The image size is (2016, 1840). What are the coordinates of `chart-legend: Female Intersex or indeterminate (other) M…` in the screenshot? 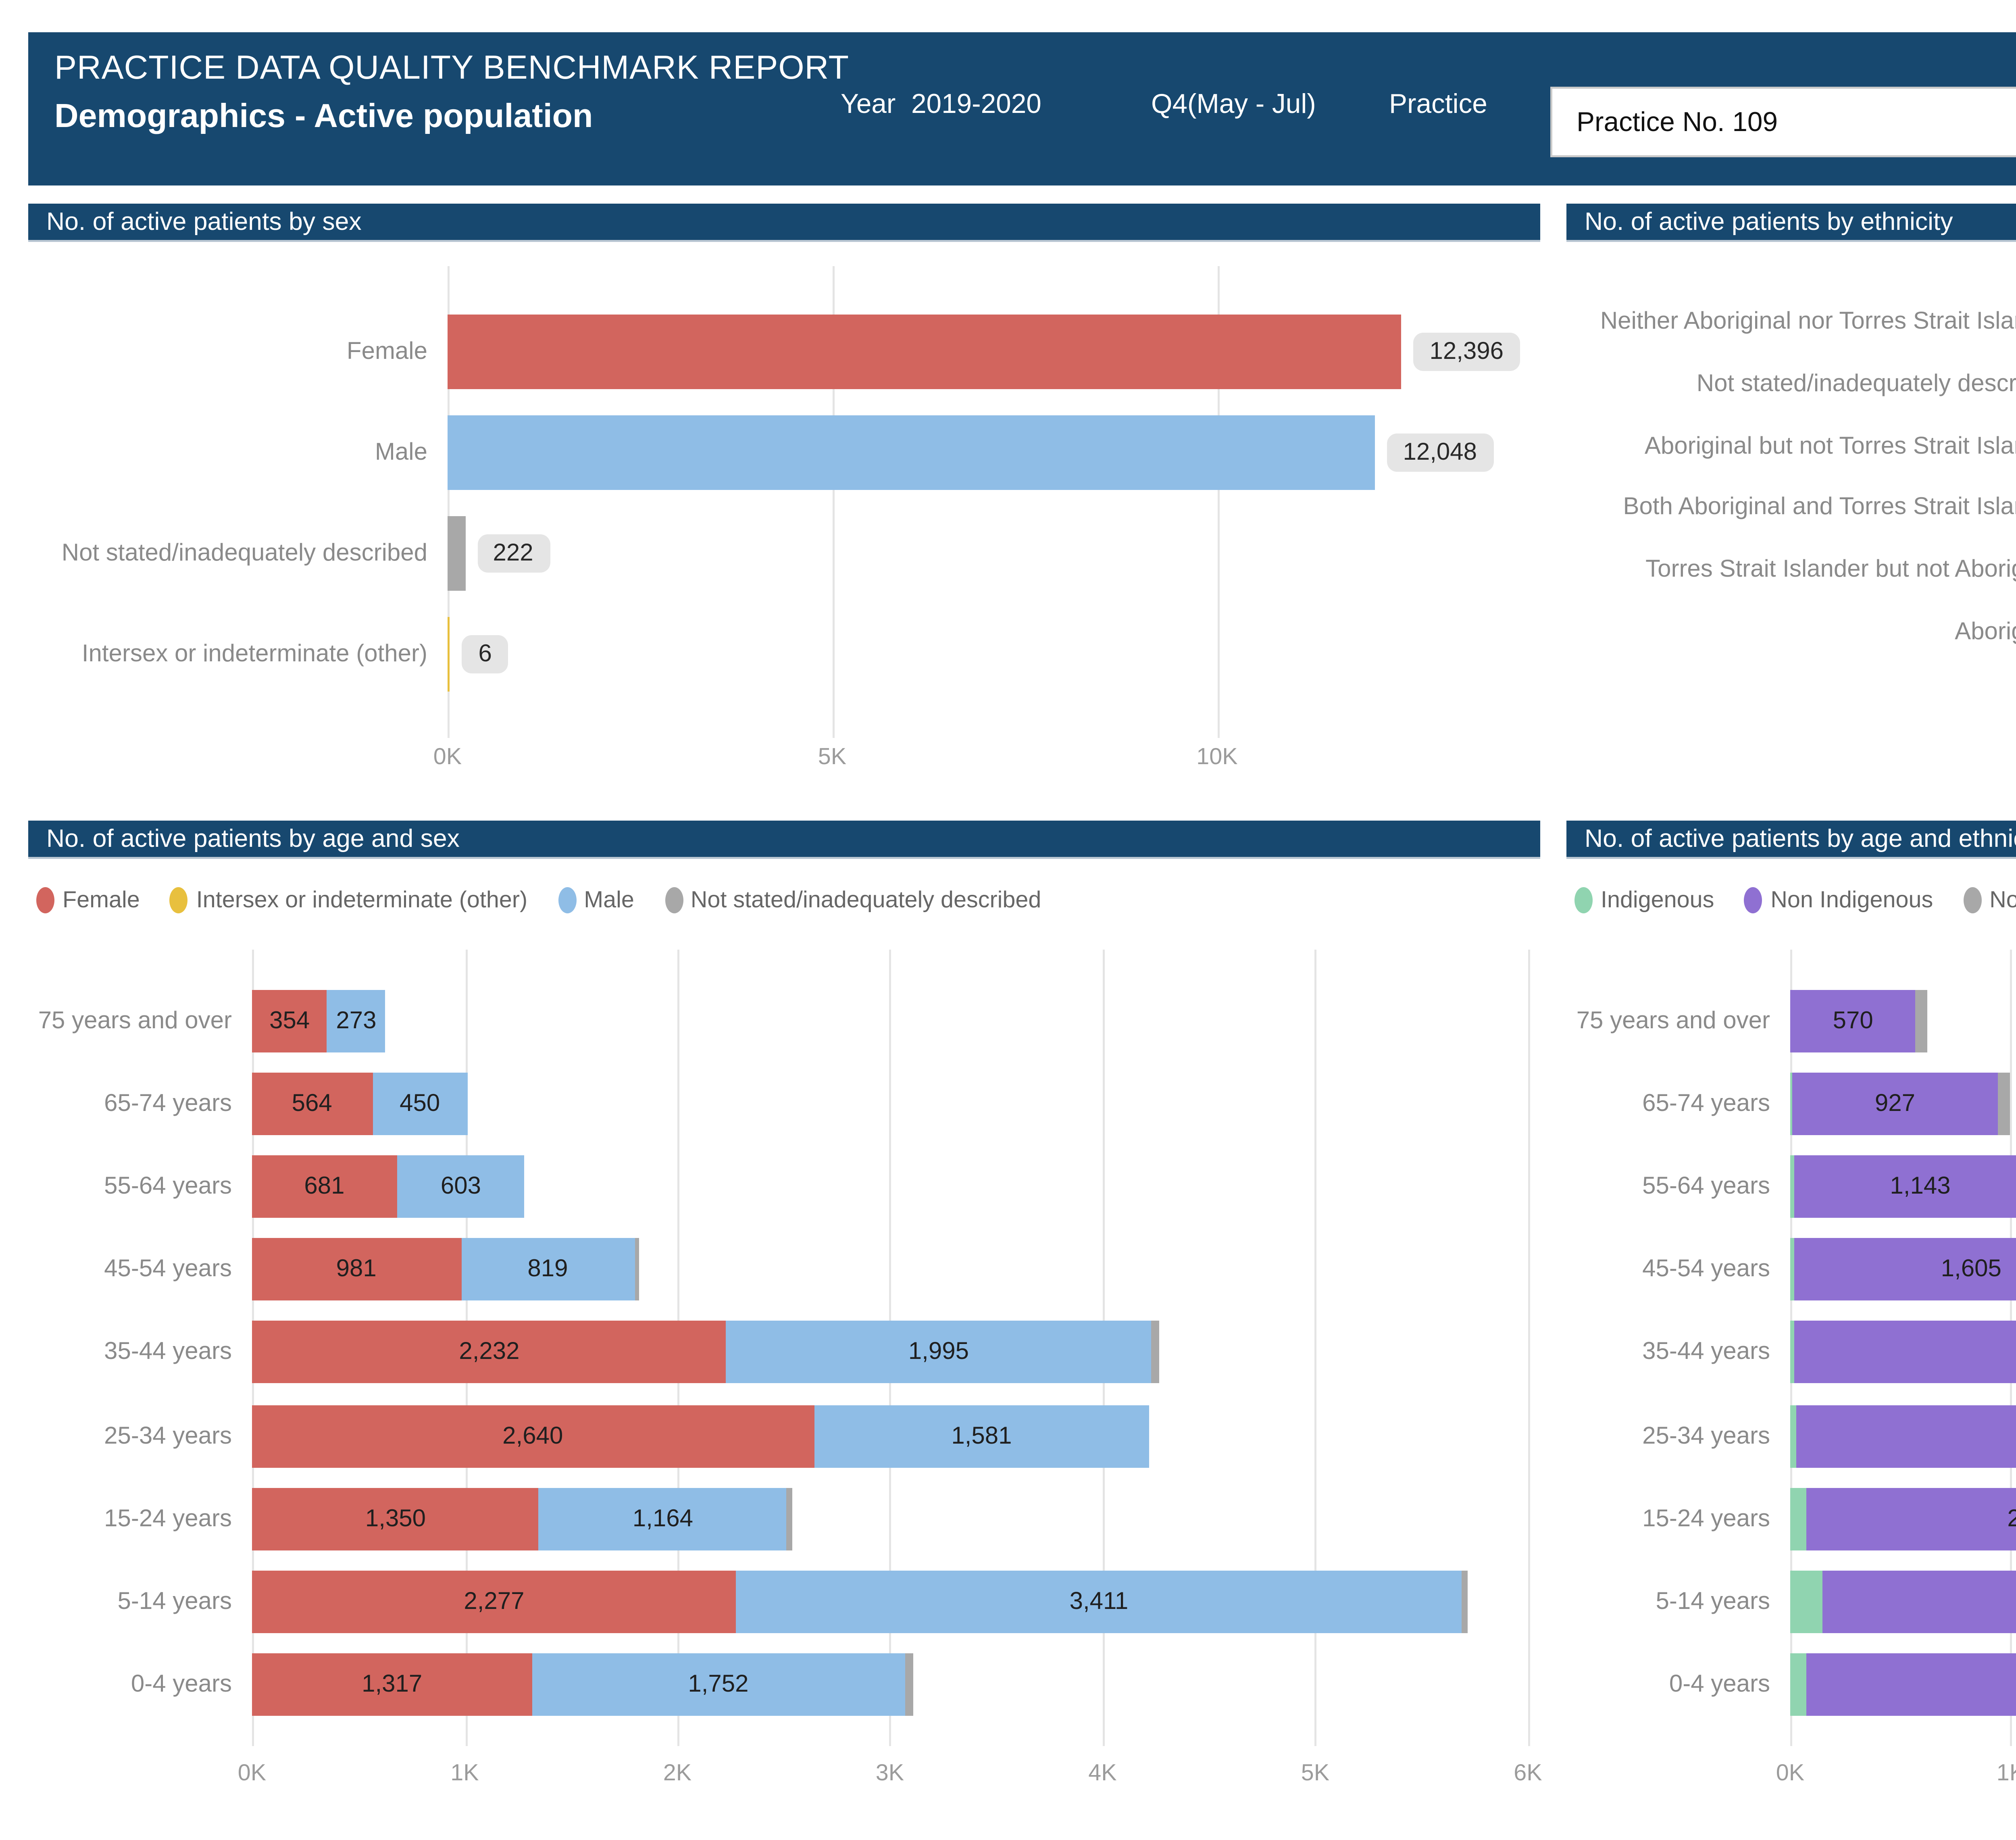 It's located at (553, 900).